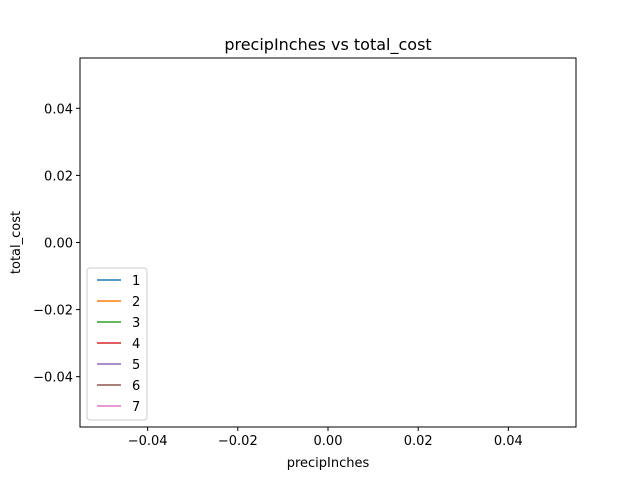  I want to click on y-tick-label: −0.04, so click(53, 378).